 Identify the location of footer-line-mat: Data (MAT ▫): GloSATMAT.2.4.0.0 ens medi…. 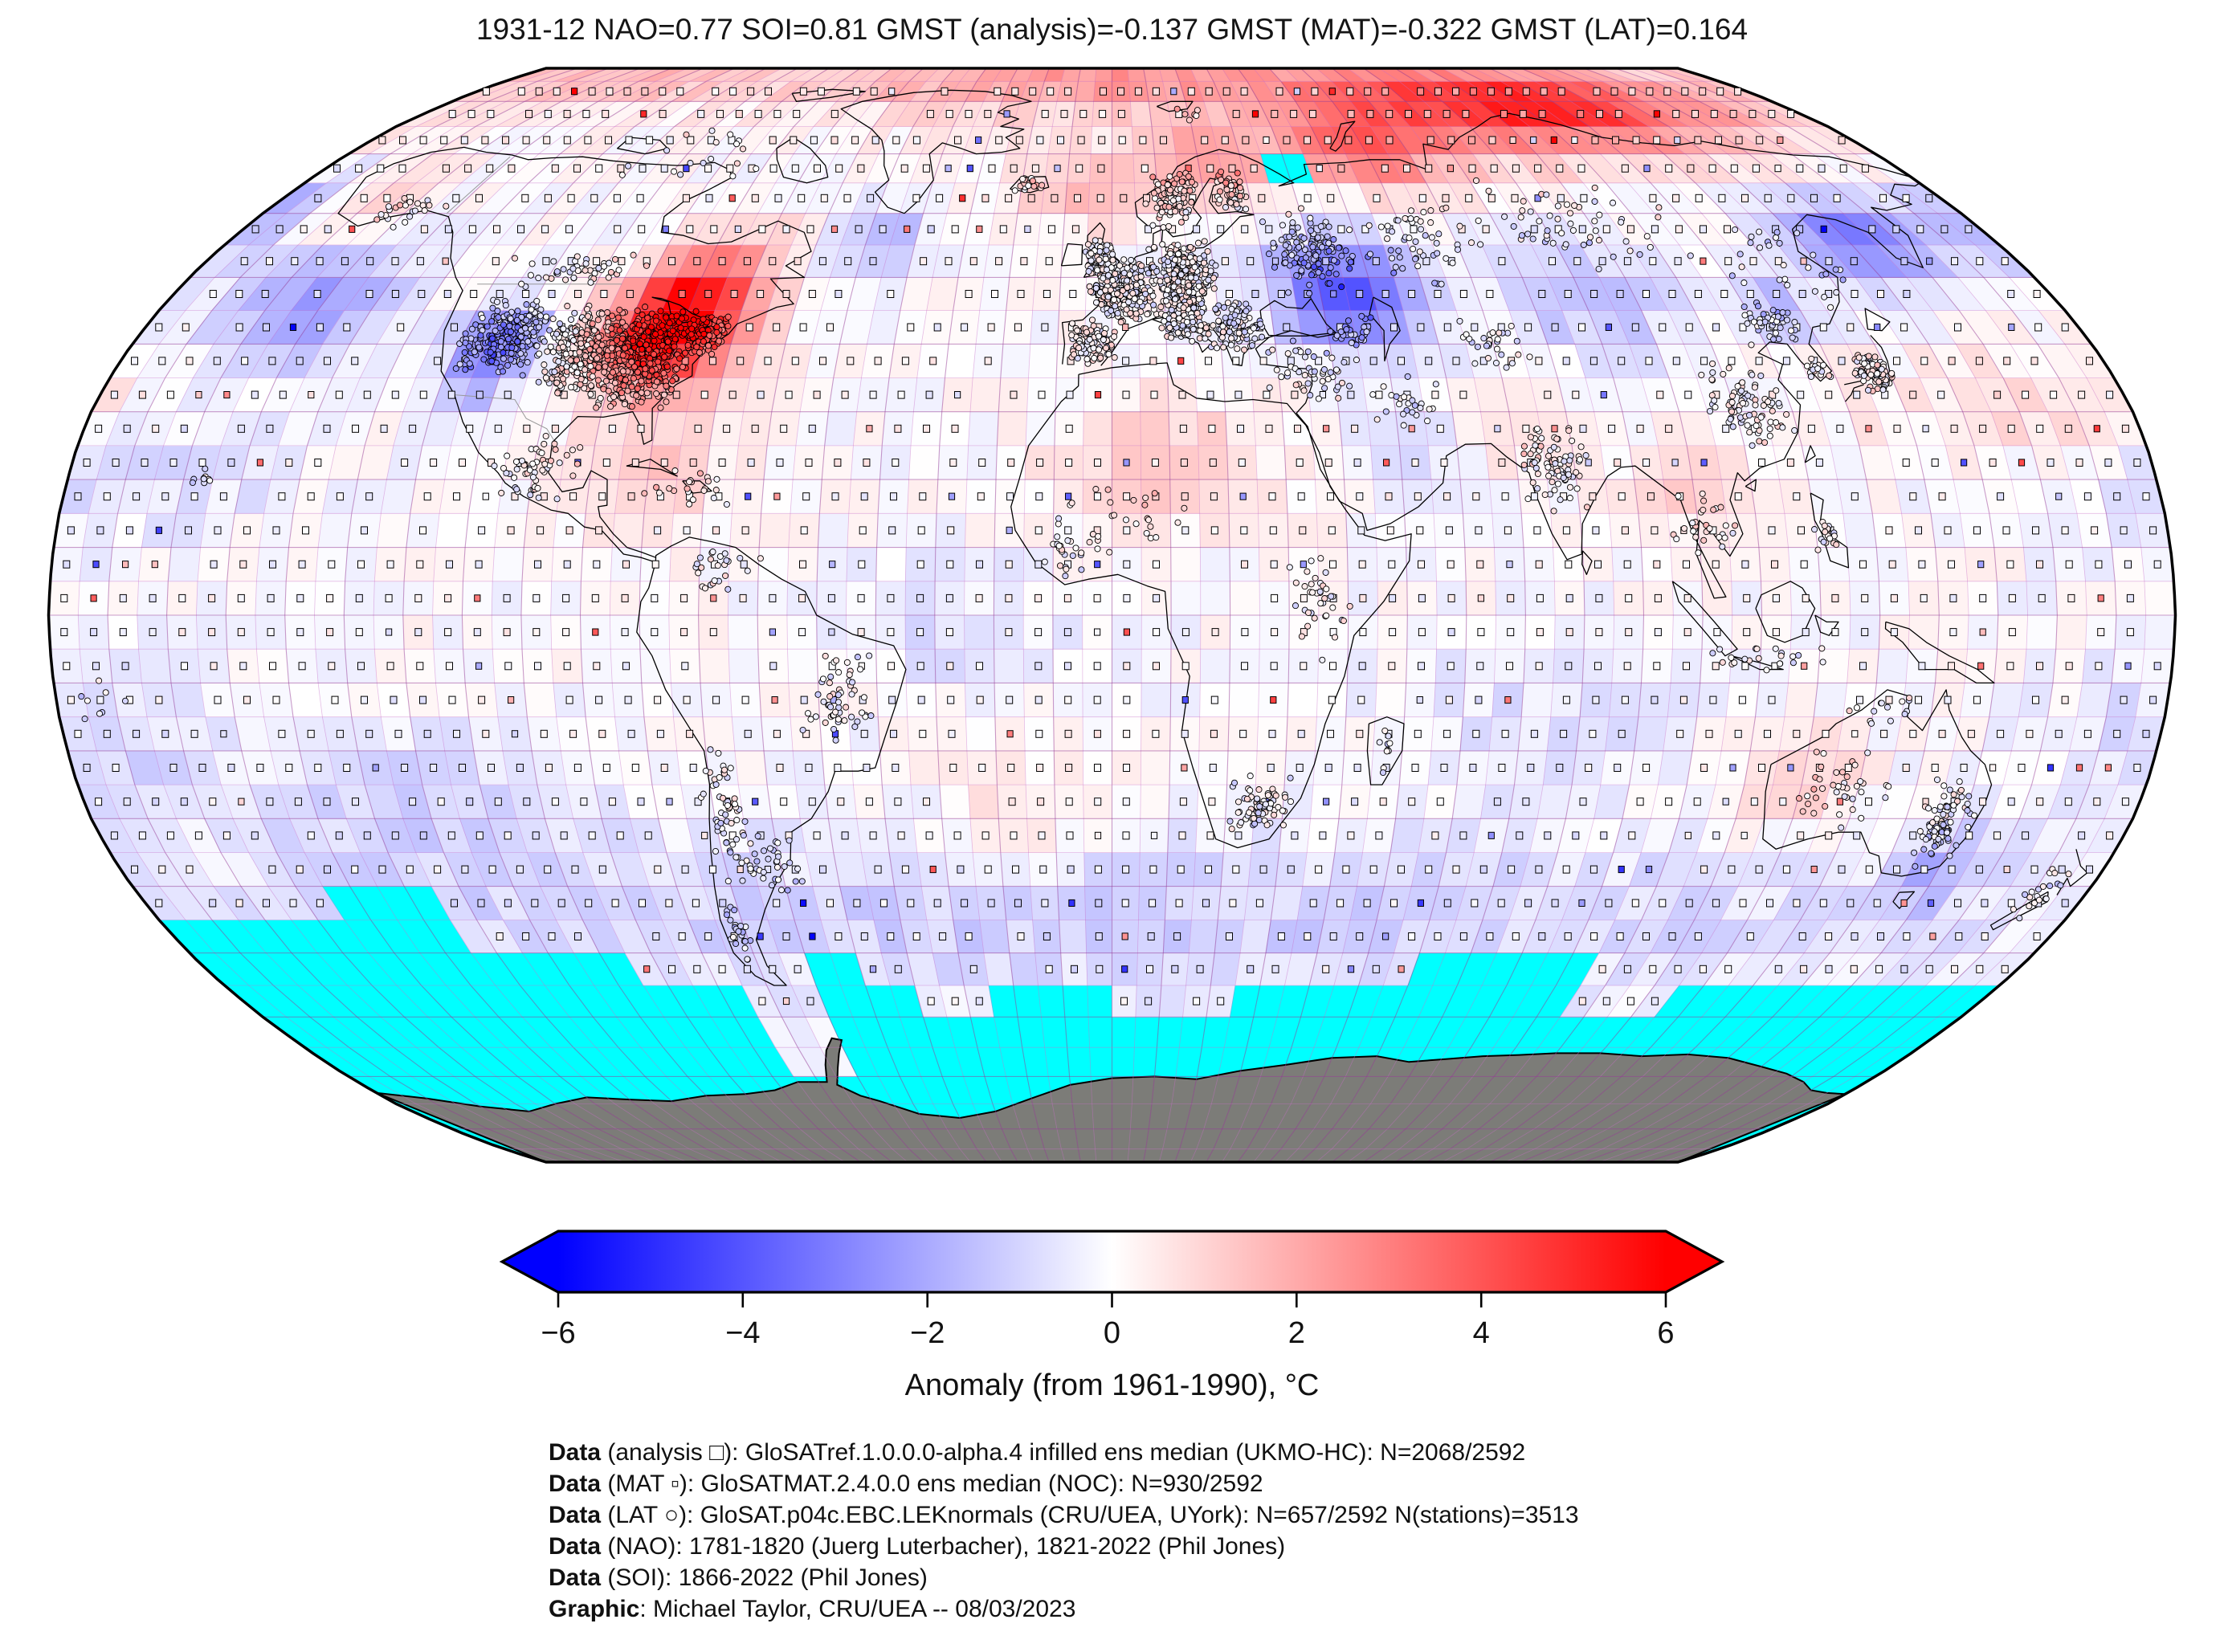
(906, 1483).